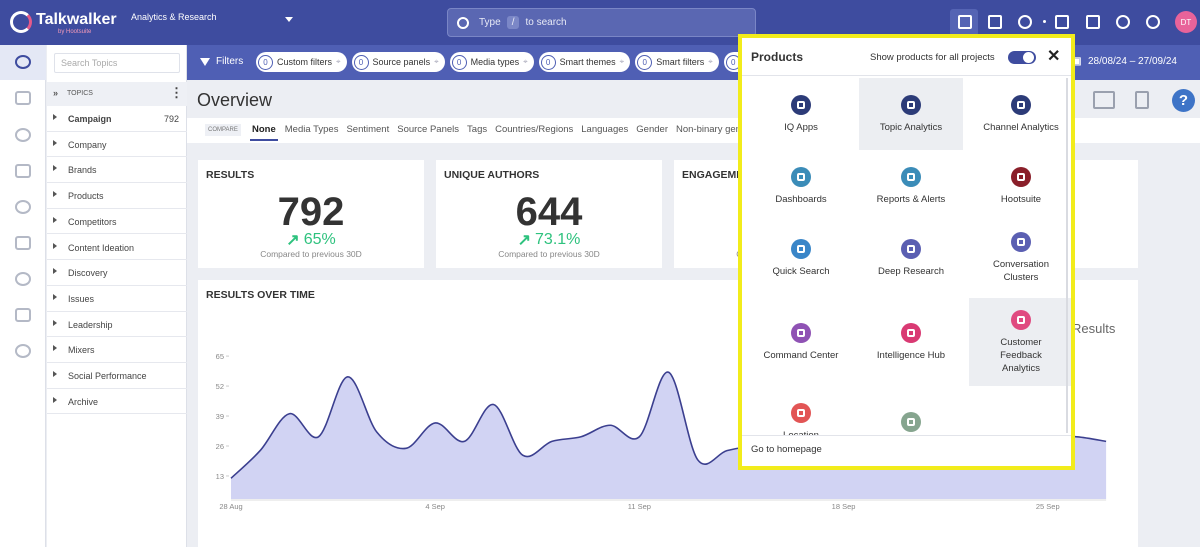 The height and width of the screenshot is (547, 1200). I want to click on topic-row: Brands, so click(117, 170).